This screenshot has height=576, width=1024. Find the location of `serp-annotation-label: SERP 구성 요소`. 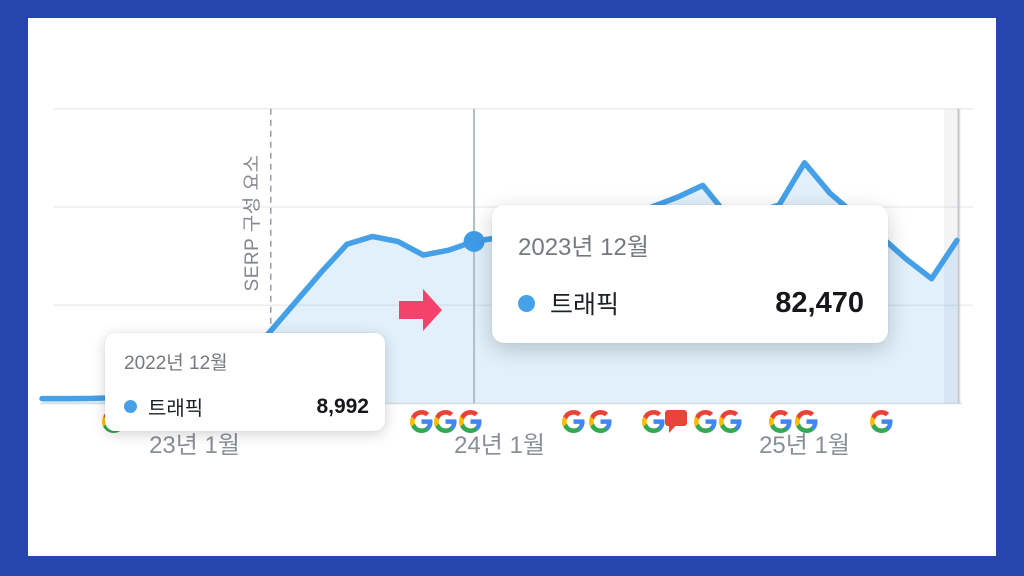

serp-annotation-label: SERP 구성 요소 is located at coordinates (252, 223).